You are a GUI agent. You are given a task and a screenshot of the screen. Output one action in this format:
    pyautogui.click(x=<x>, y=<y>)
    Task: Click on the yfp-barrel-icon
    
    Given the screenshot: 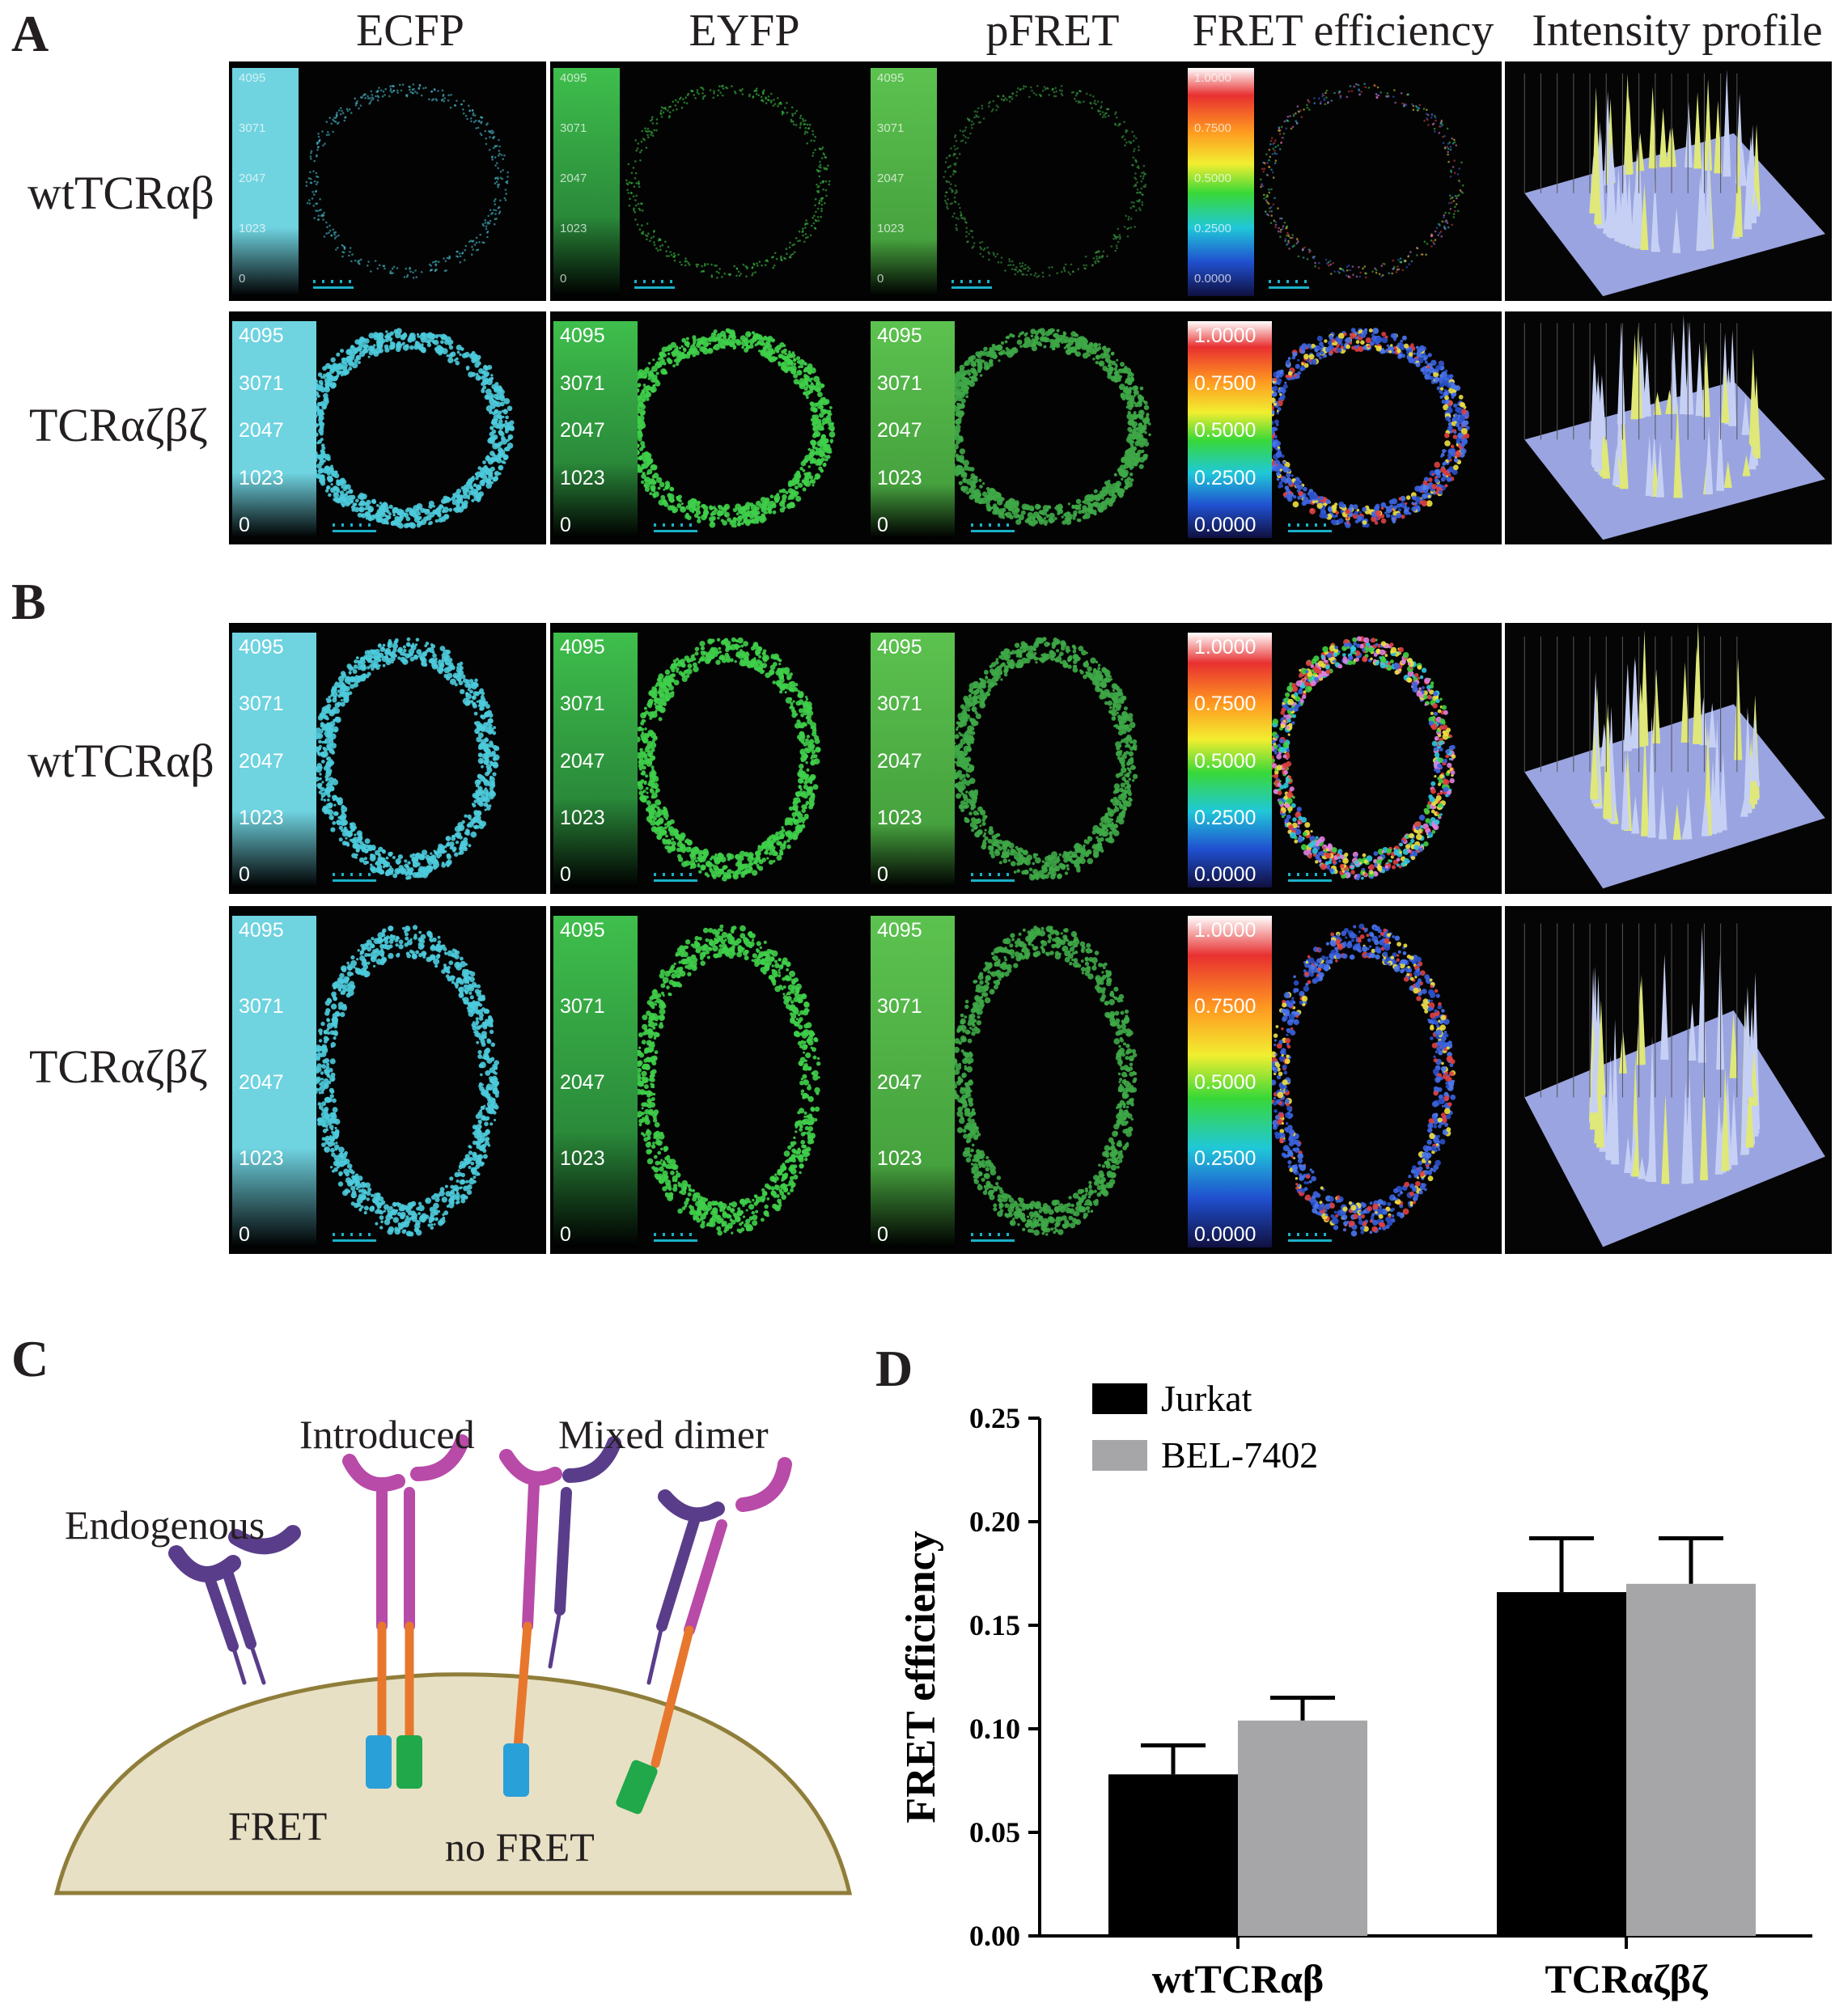 What is the action you would take?
    pyautogui.click(x=637, y=1788)
    